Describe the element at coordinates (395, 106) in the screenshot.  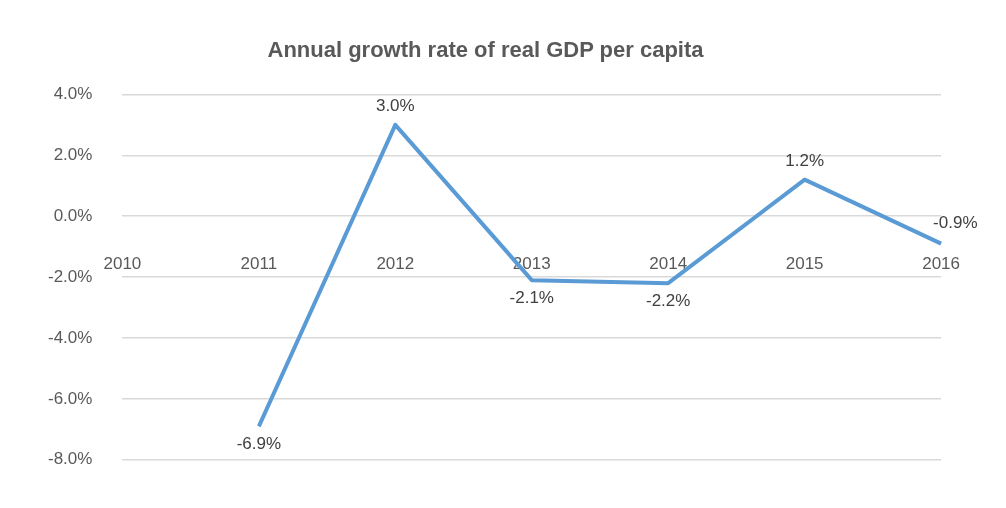
I see `data-label: 3.0%` at that location.